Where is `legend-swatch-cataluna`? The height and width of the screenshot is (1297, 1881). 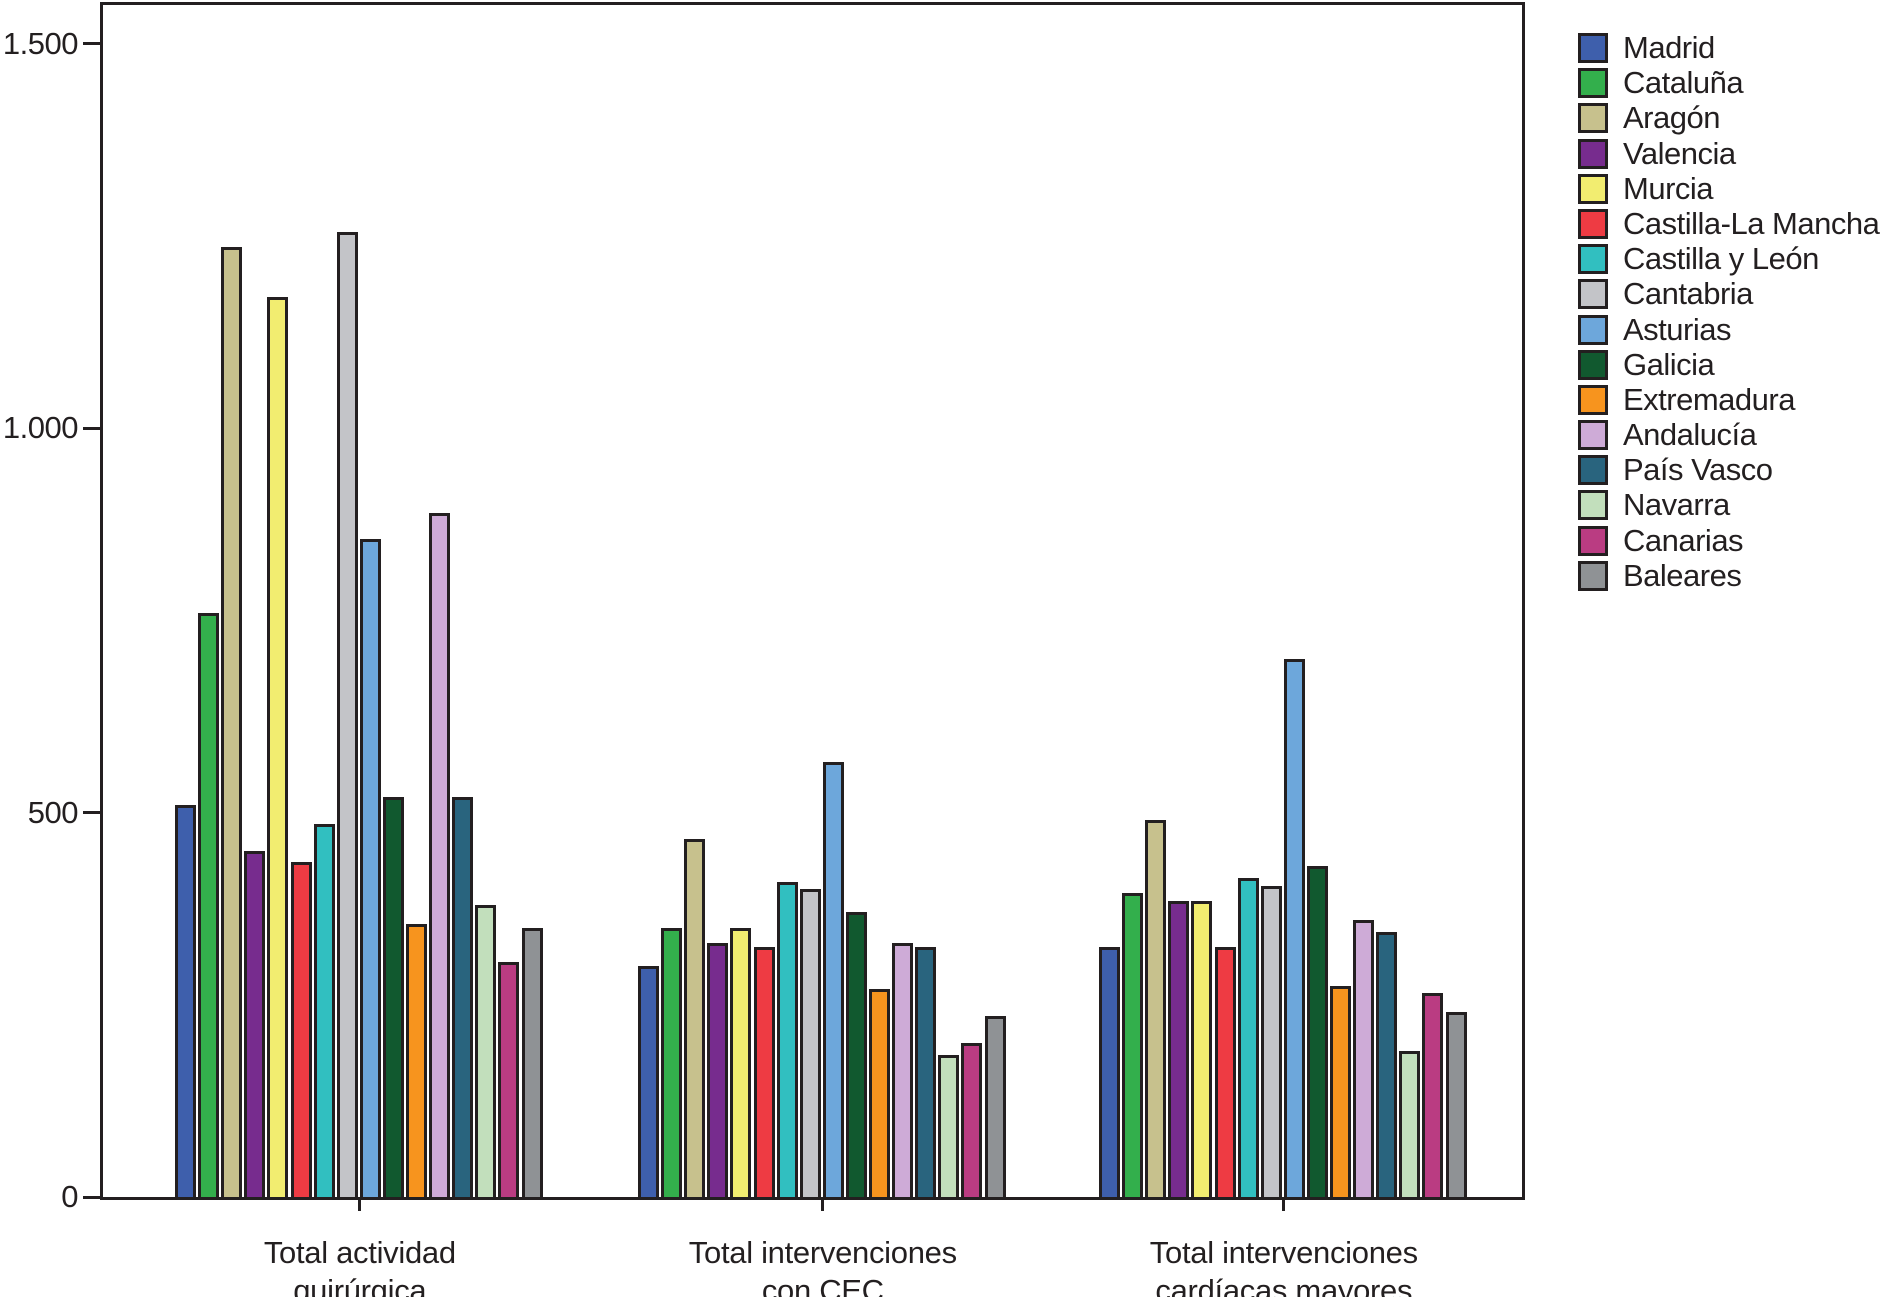
legend-swatch-cataluna is located at coordinates (1593, 83).